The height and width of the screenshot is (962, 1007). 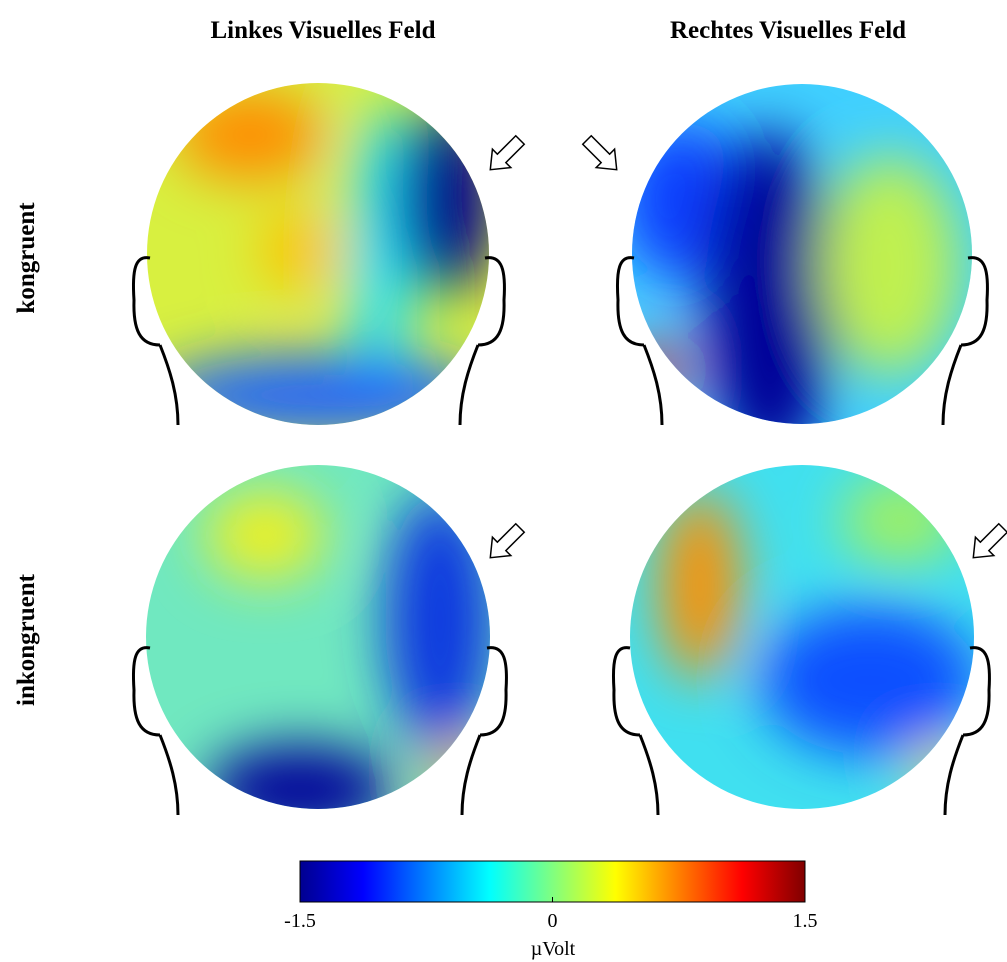 What do you see at coordinates (26, 639) in the screenshot?
I see `row-label: inkongruent` at bounding box center [26, 639].